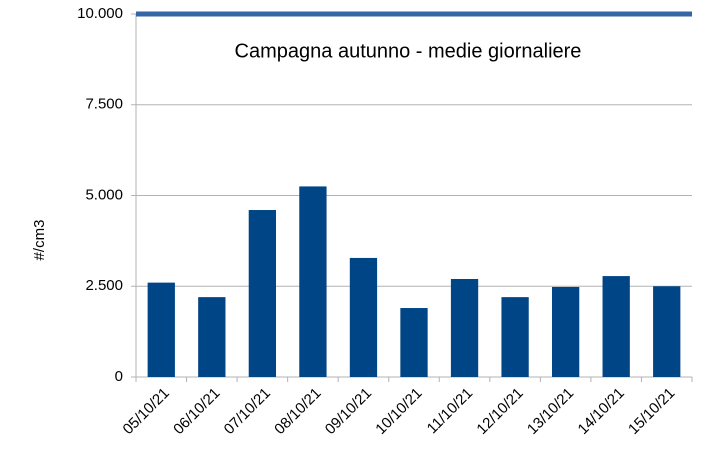  What do you see at coordinates (651, 411) in the screenshot?
I see `x-tick-label: 15/10/21` at bounding box center [651, 411].